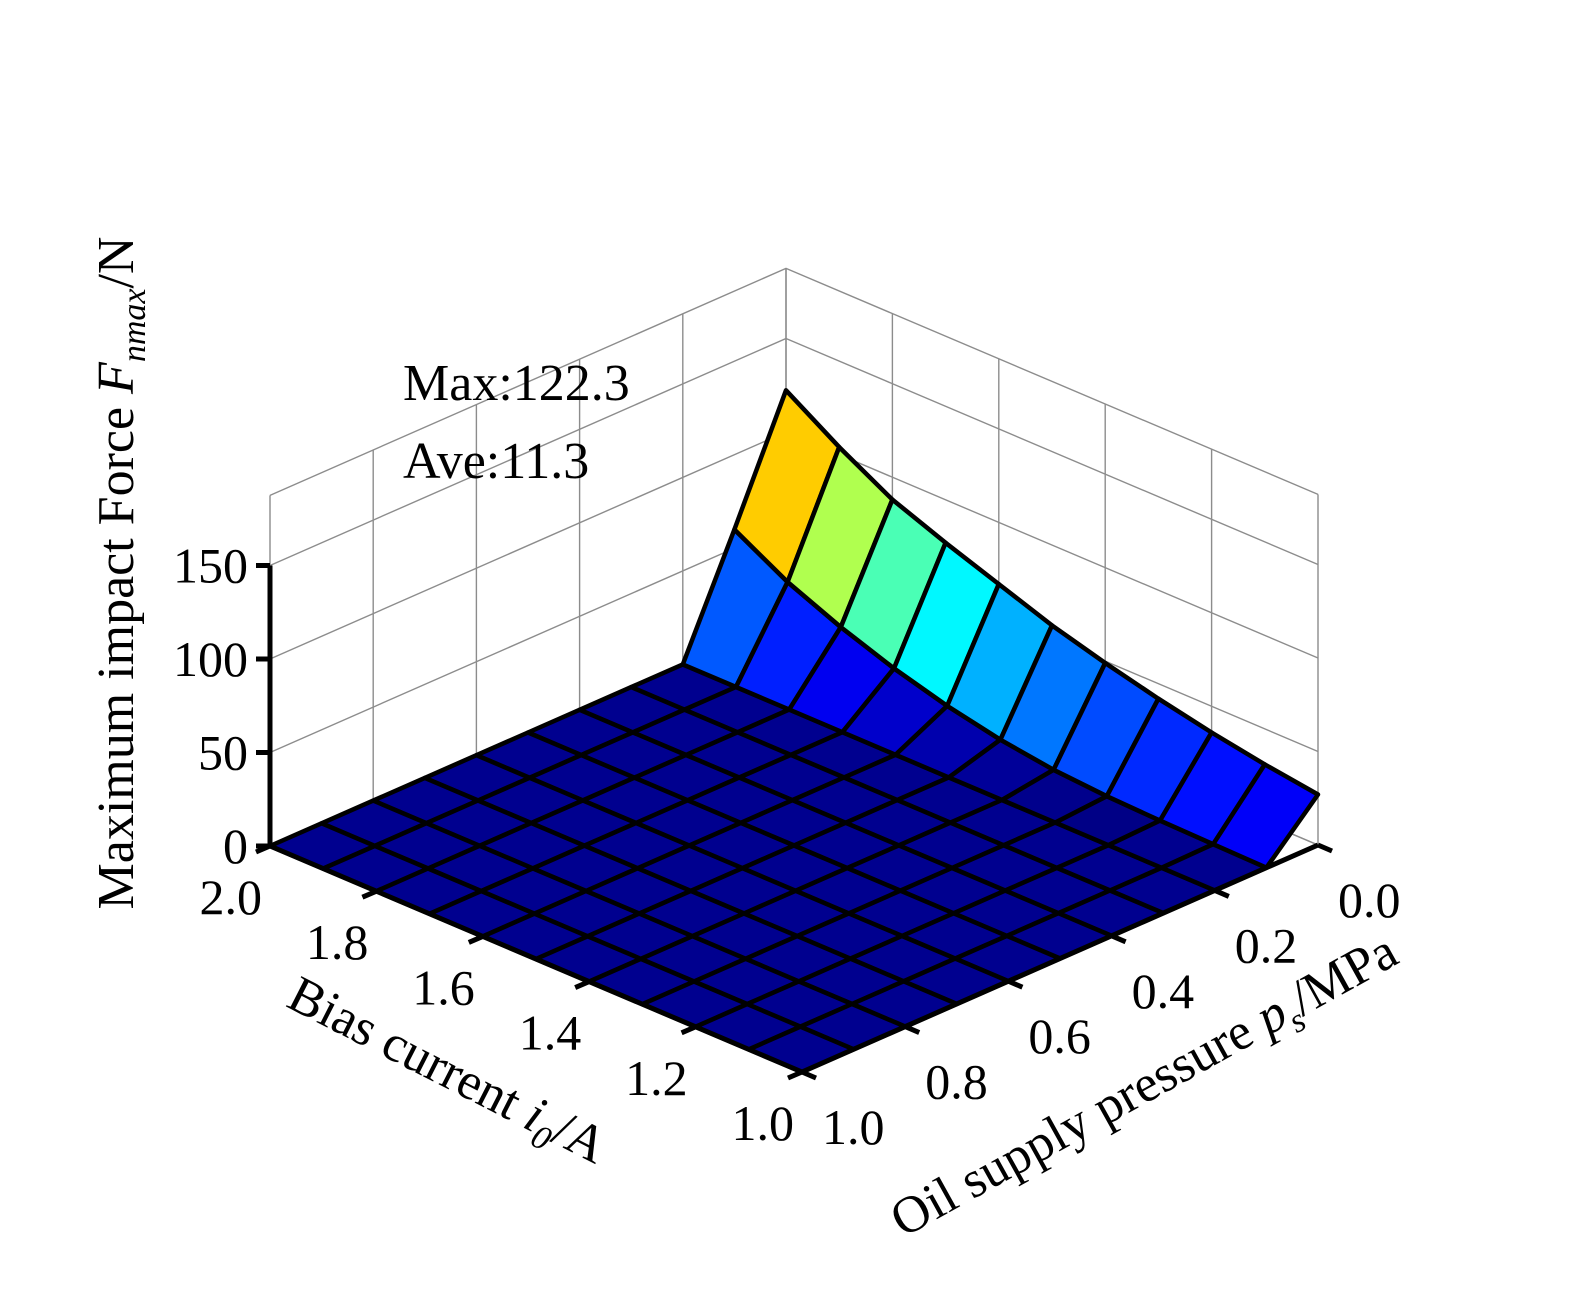 The height and width of the screenshot is (1298, 1573). I want to click on z-tick-label: 50, so click(223, 753).